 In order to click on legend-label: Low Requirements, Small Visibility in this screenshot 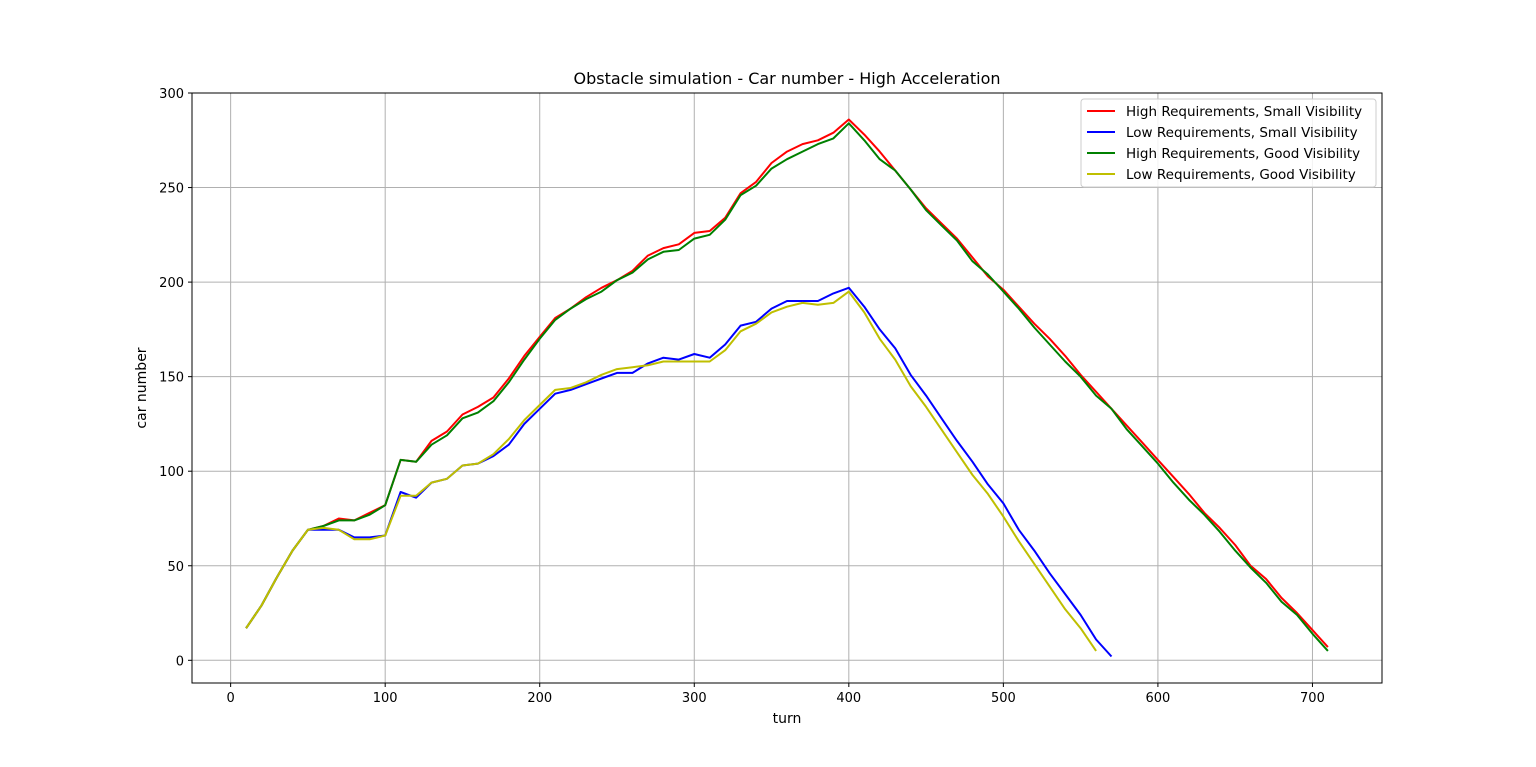, I will do `click(1242, 133)`.